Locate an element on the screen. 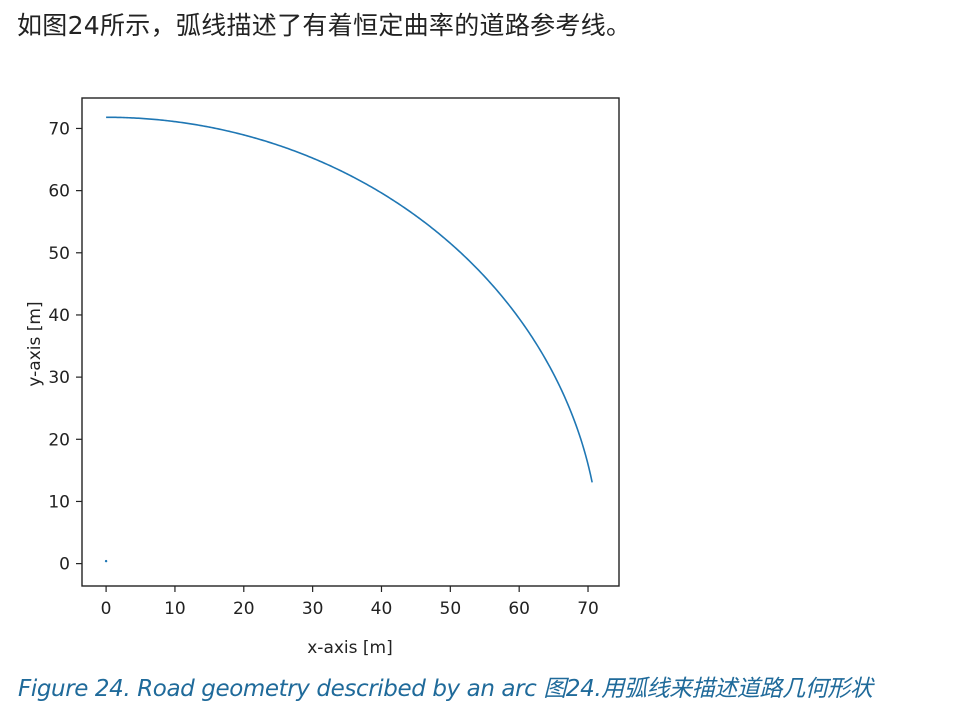  y-tick-label: 0 is located at coordinates (64, 565).